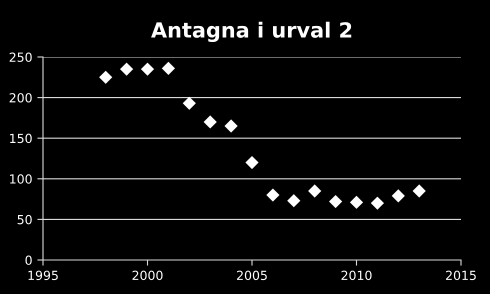  What do you see at coordinates (251, 32) in the screenshot?
I see `chart-title: Antagna i urval 2` at bounding box center [251, 32].